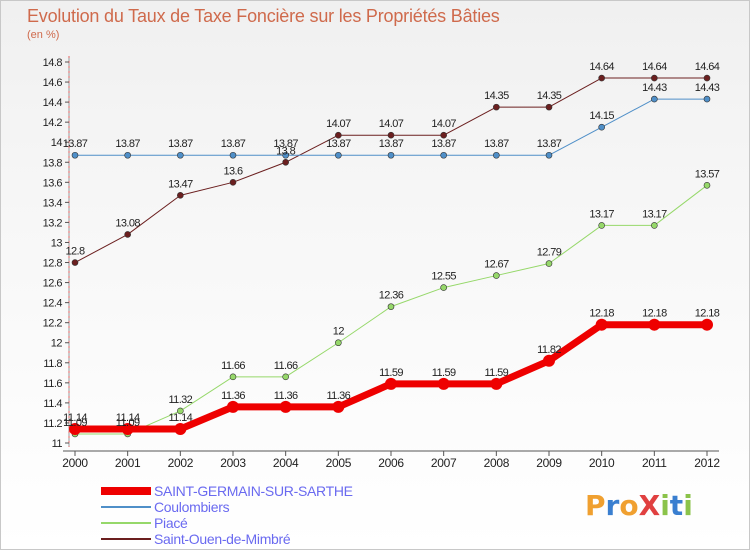  What do you see at coordinates (549, 350) in the screenshot?
I see `data-label: 11.82` at bounding box center [549, 350].